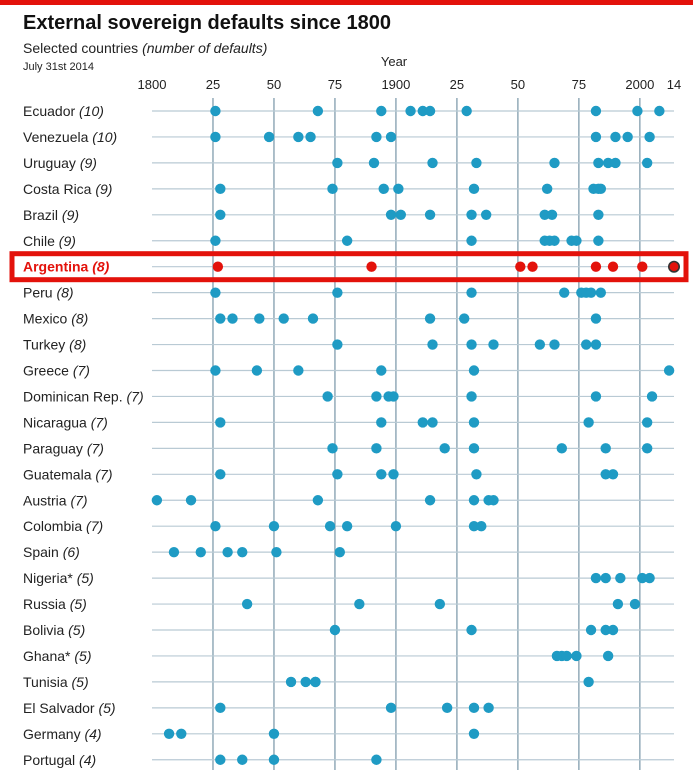 The width and height of the screenshot is (693, 772). I want to click on default-count: (8), so click(100, 267).